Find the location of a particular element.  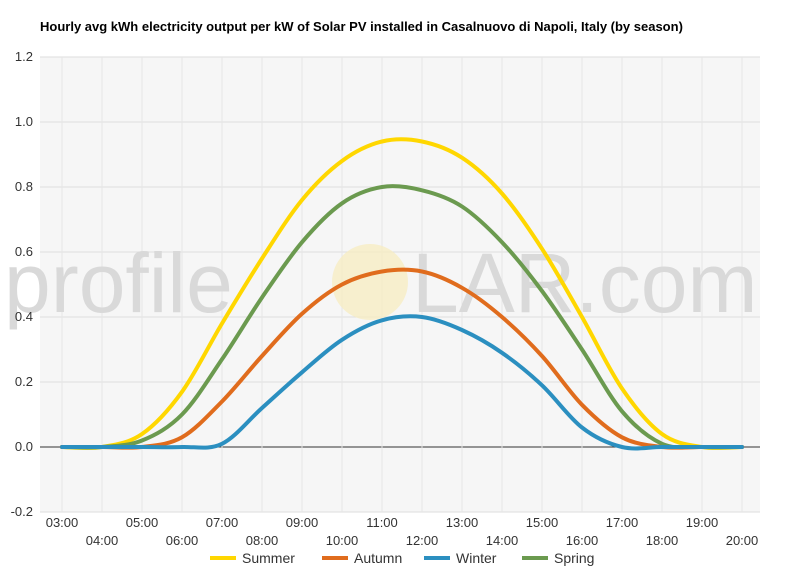

y-tick-label: 1.2 is located at coordinates (24, 56).